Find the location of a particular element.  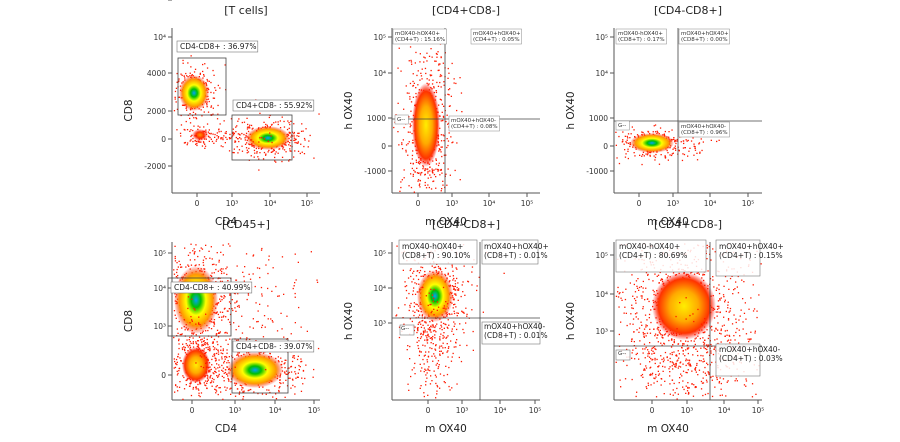

gate-label: mOX40+hOX40- is located at coordinates (703, 127).